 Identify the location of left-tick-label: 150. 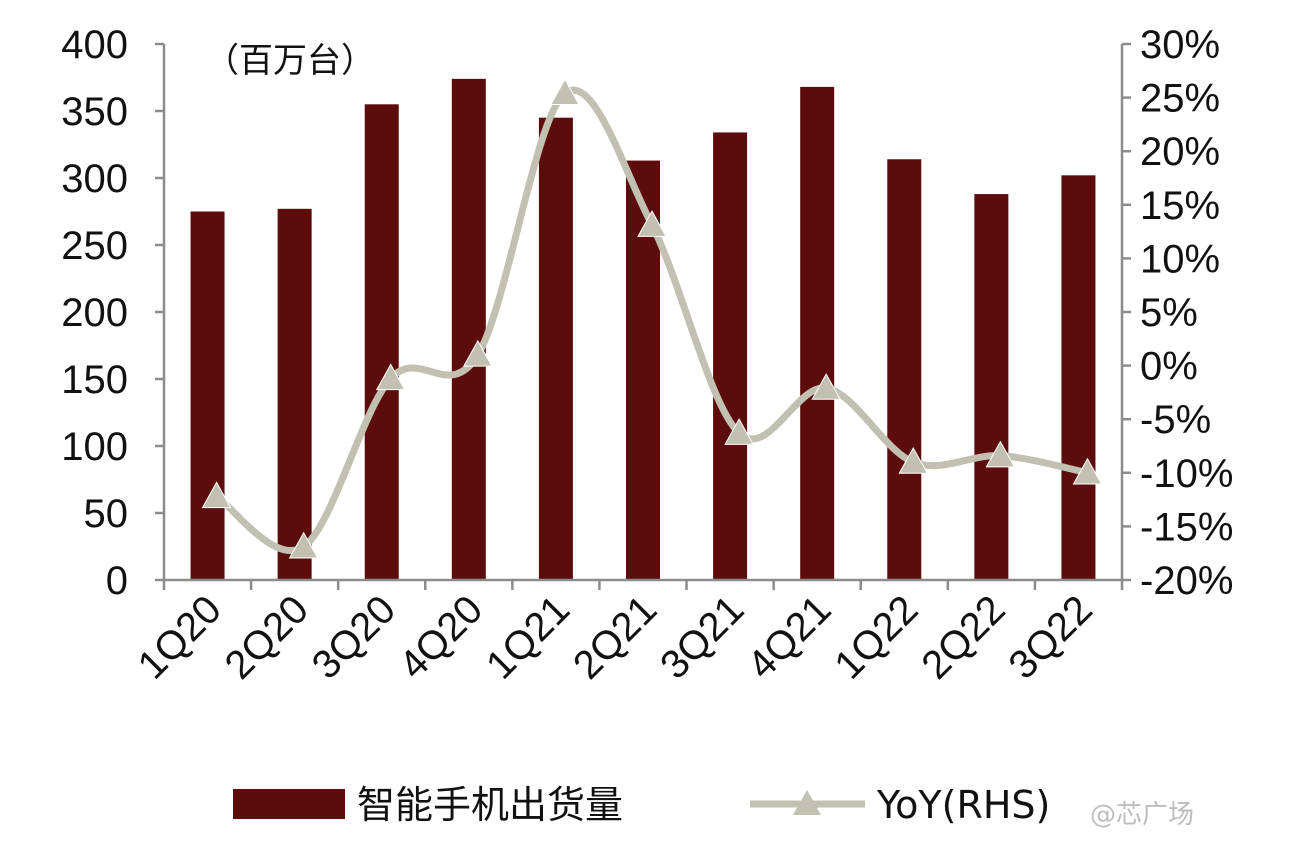
(94, 380).